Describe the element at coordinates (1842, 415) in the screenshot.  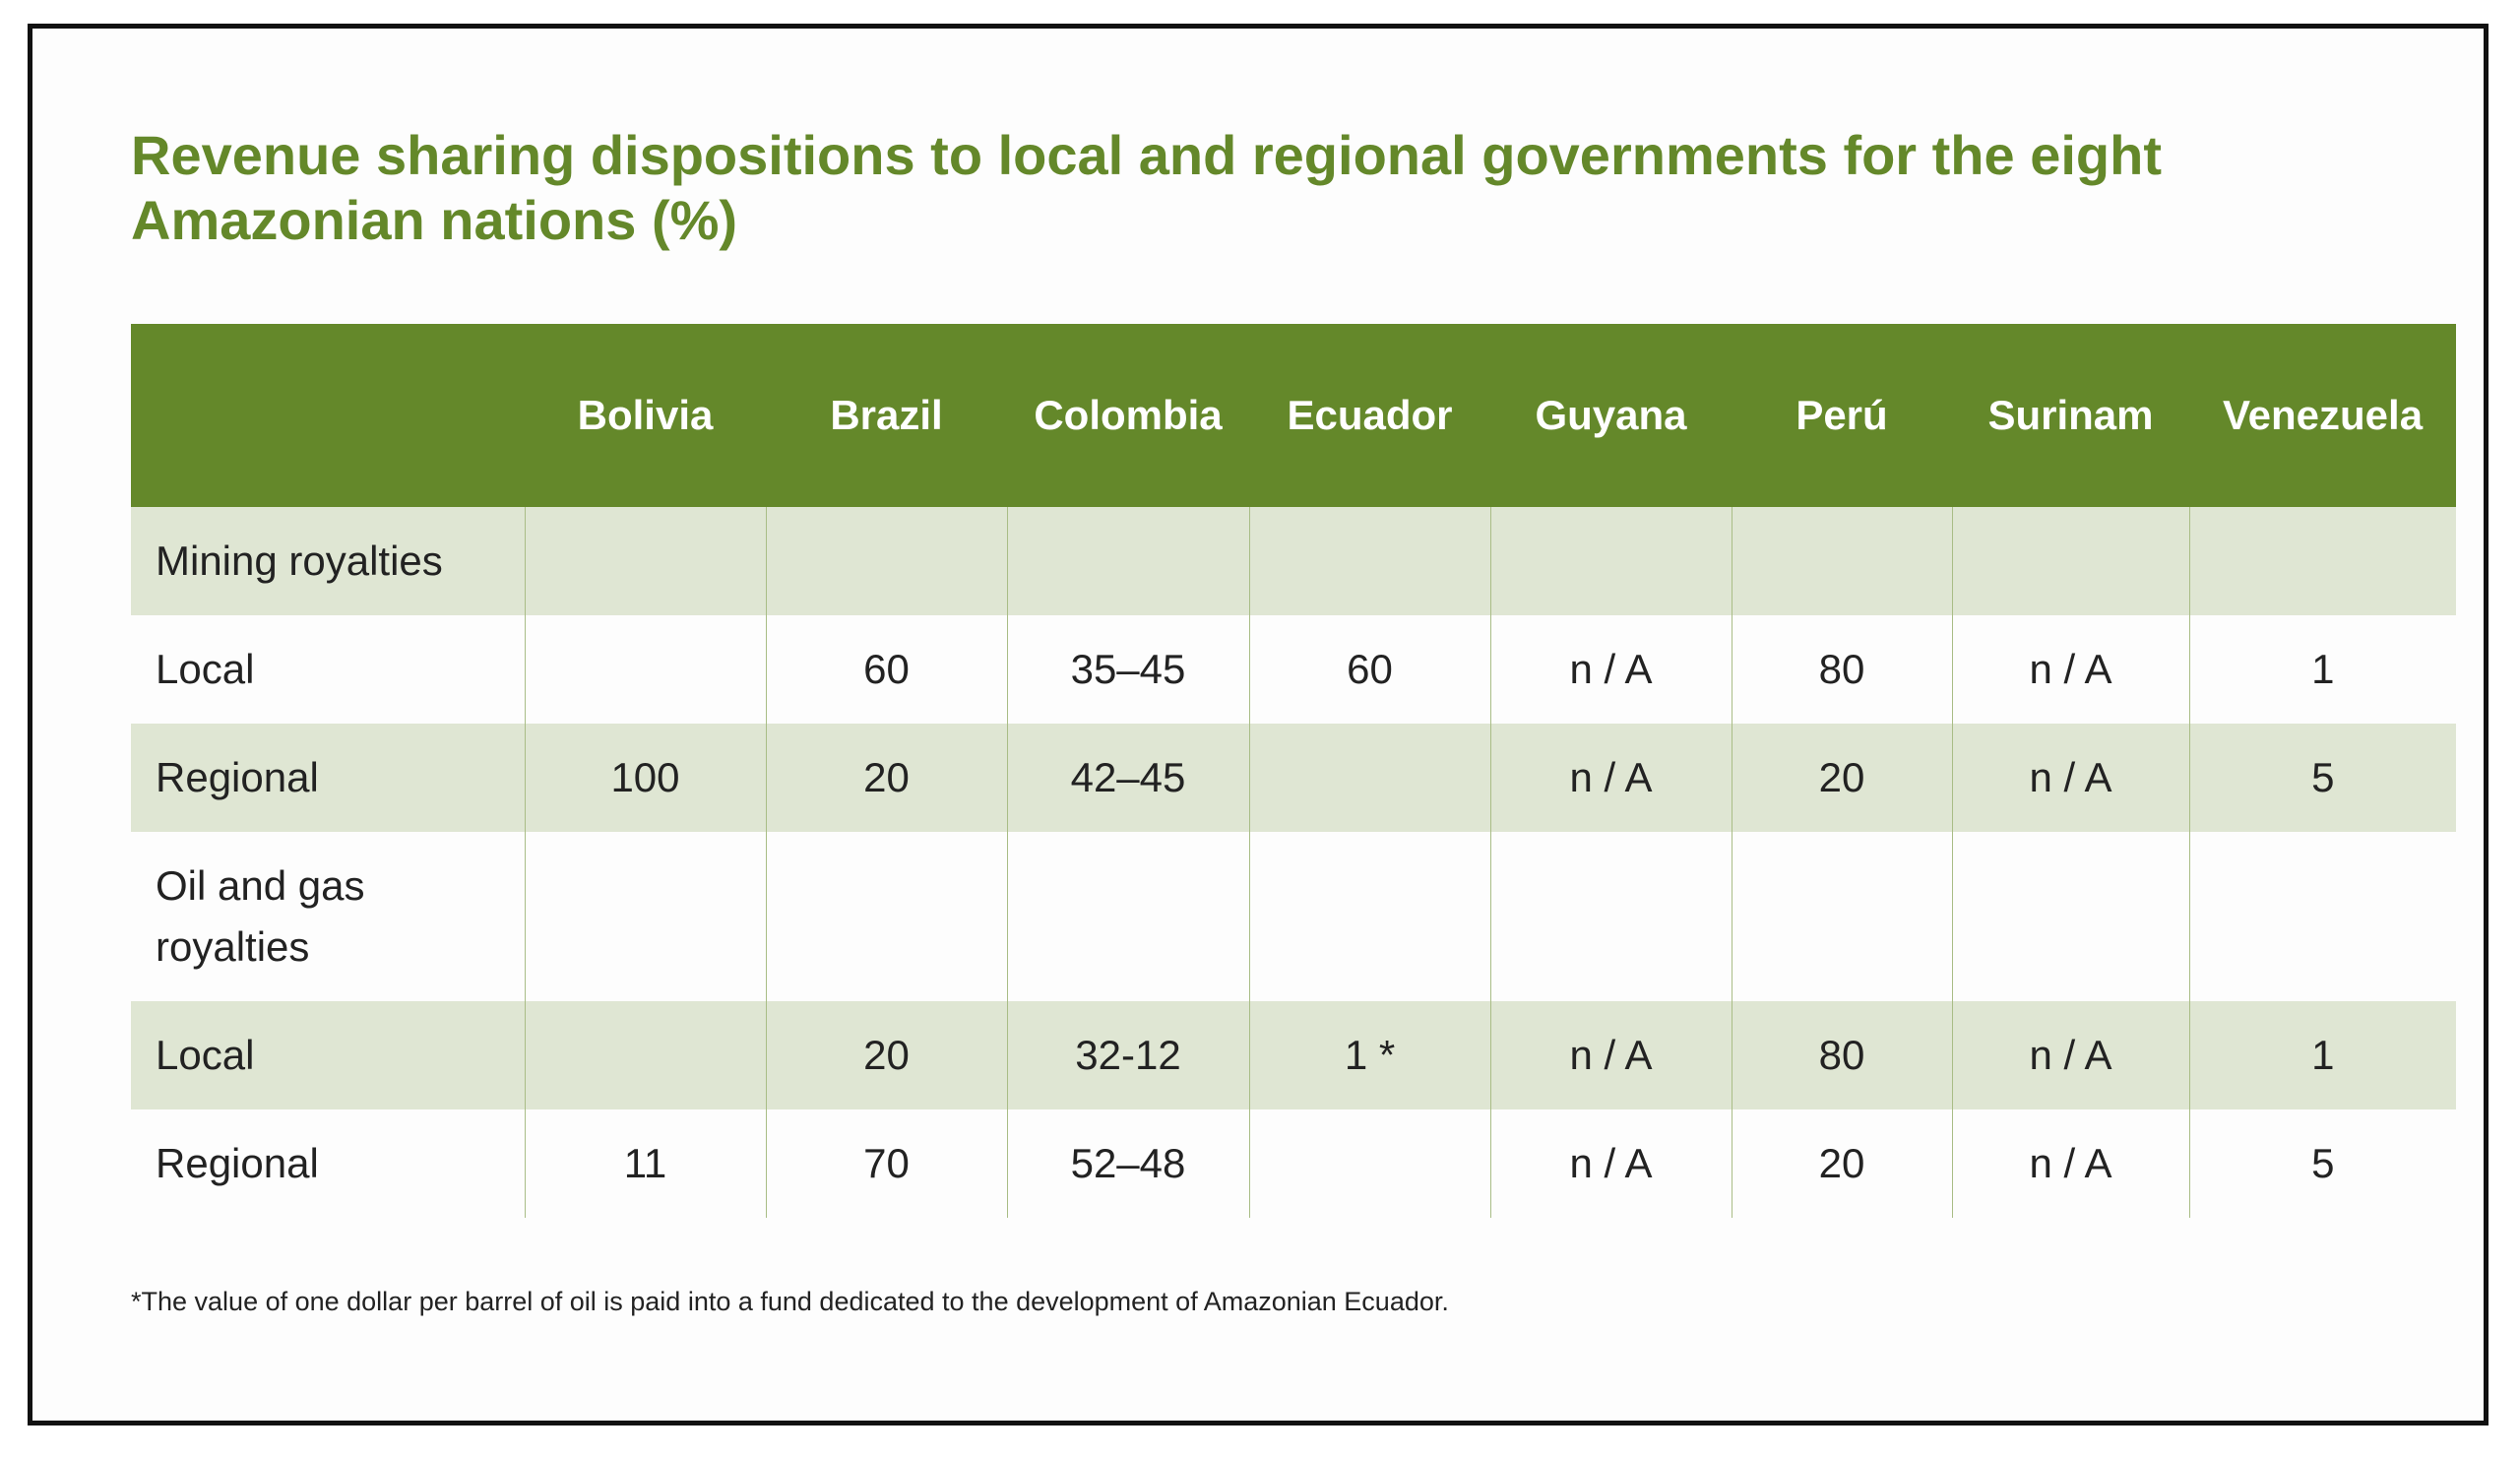
I see `header-cell-peru: Perú` at that location.